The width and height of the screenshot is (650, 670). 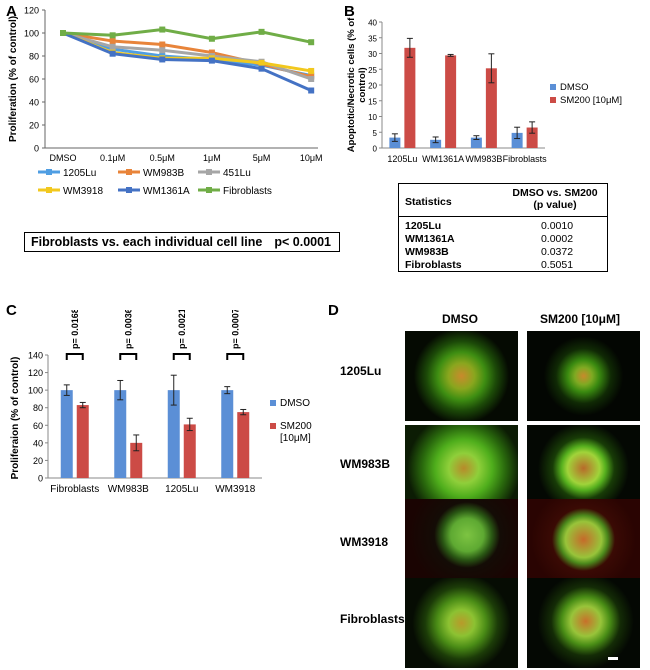 What do you see at coordinates (557, 239) in the screenshot?
I see `stats-row-value: 0.0002` at bounding box center [557, 239].